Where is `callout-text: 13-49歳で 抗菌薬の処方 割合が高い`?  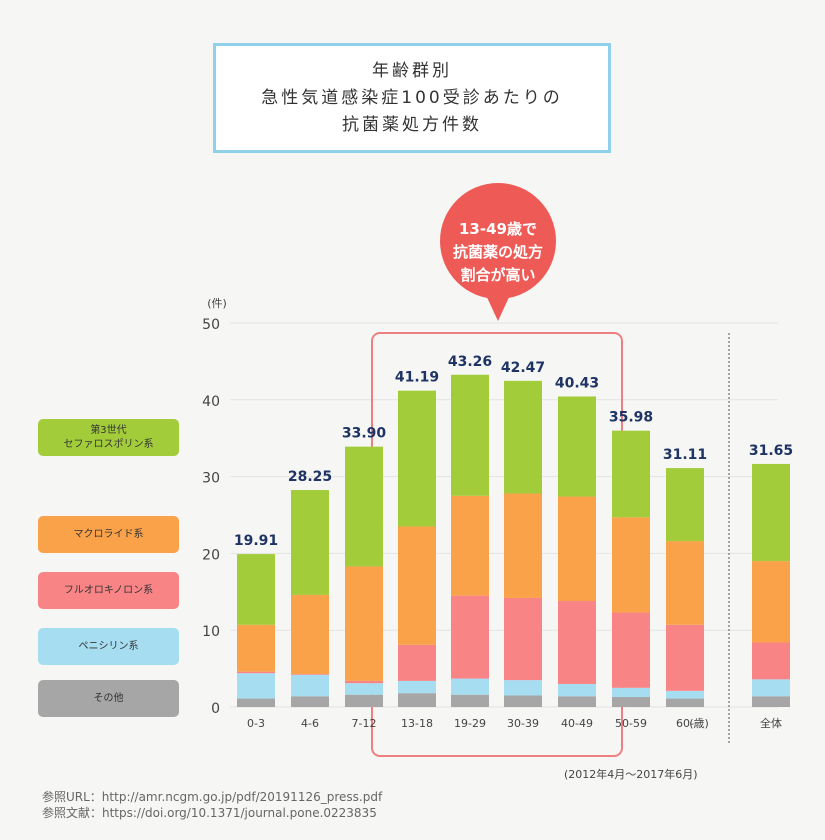 callout-text: 13-49歳で 抗菌薬の処方 割合が高い is located at coordinates (498, 252).